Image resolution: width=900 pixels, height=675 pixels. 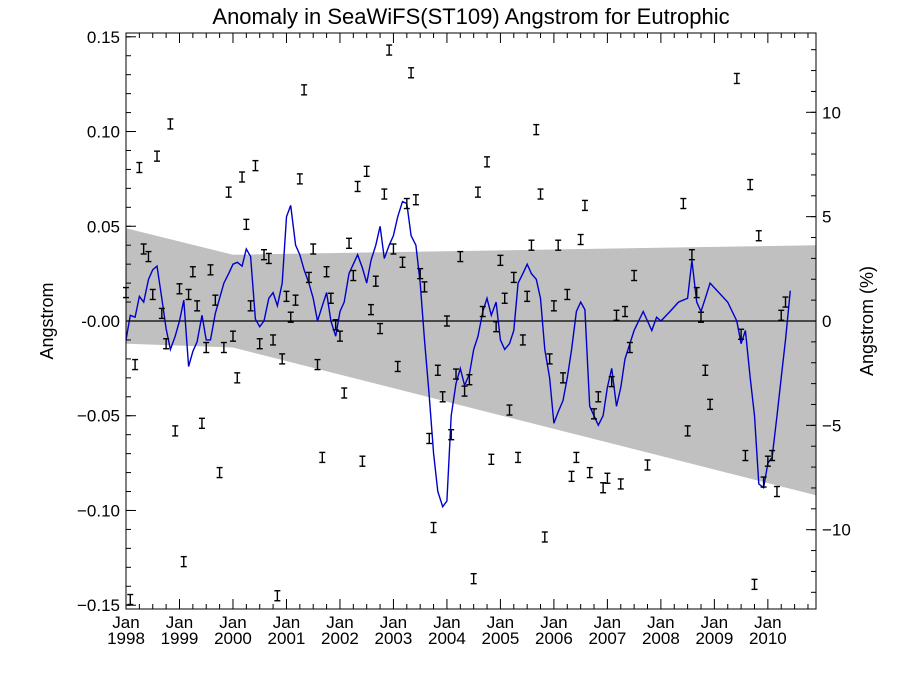 I want to click on x-tick-label-year: 2008, so click(x=661, y=638).